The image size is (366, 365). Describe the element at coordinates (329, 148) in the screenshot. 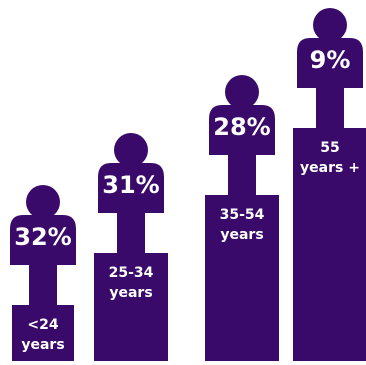

I see `category-label: 55` at that location.